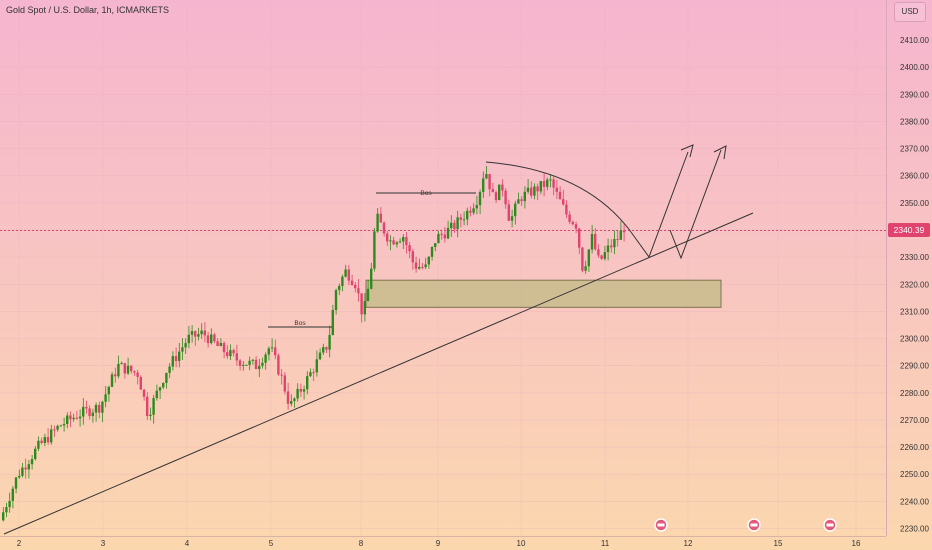 Image resolution: width=932 pixels, height=550 pixels. What do you see at coordinates (88, 10) in the screenshot?
I see `chart-title: Gold Spot / U.S. Dollar, 1h, ICMARKETS` at bounding box center [88, 10].